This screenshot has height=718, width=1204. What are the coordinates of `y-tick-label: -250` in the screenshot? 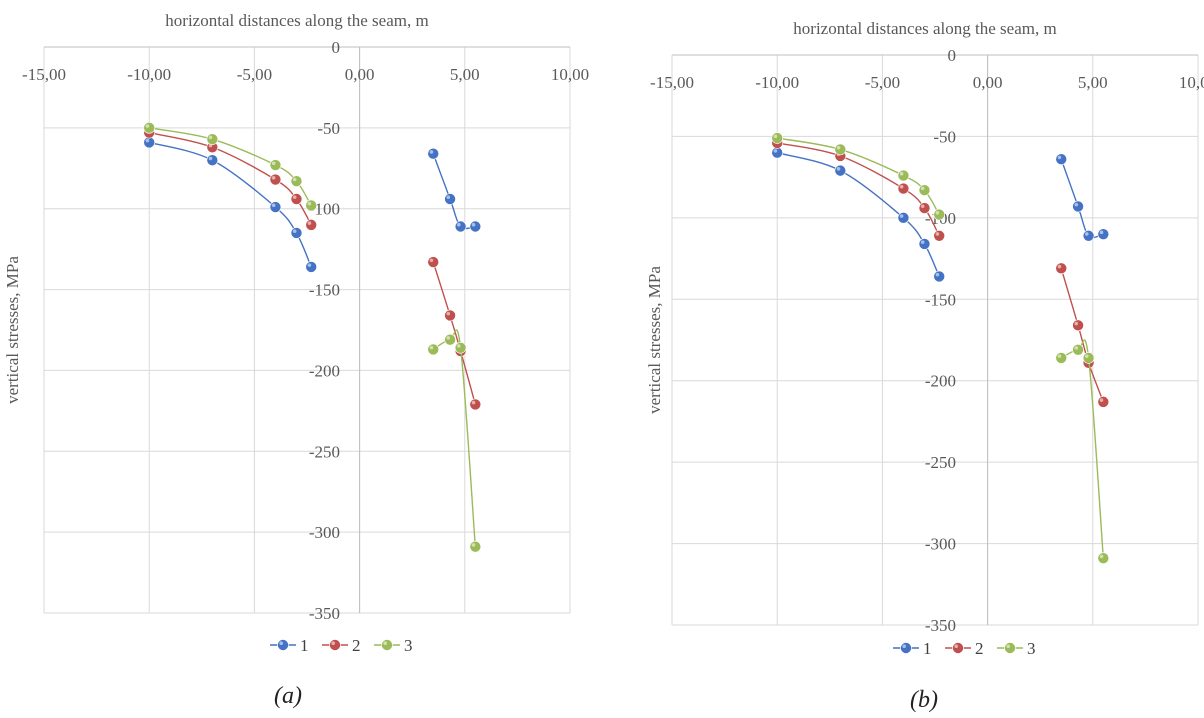 It's located at (940, 462).